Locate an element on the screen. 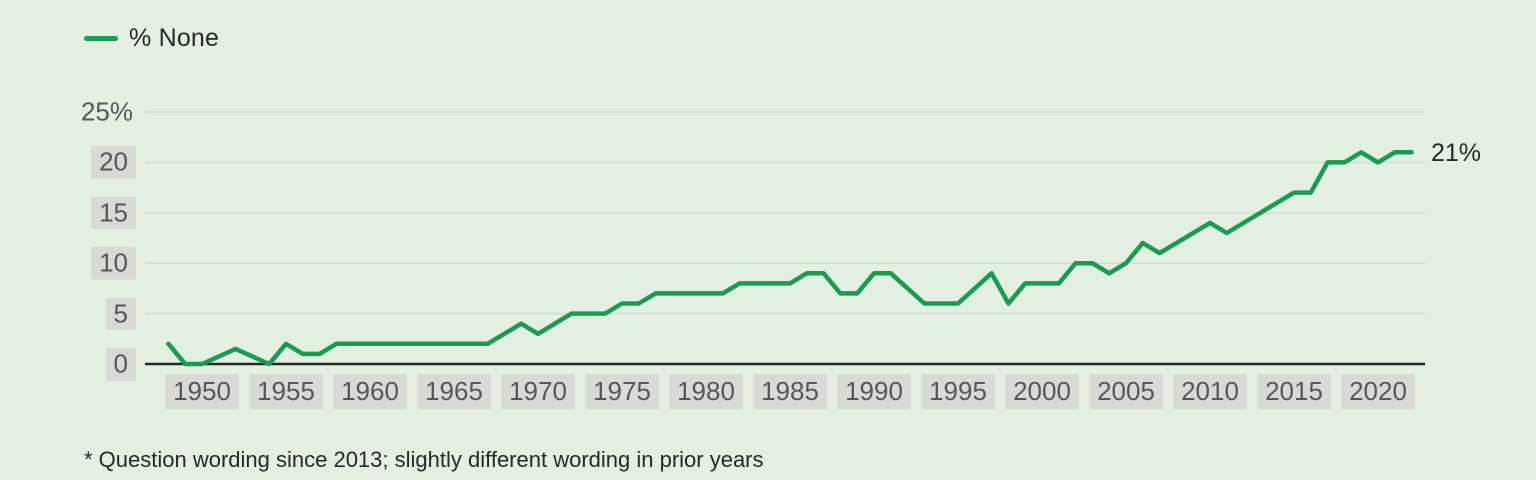  x-axis-tick-text: 2020 is located at coordinates (1378, 391).